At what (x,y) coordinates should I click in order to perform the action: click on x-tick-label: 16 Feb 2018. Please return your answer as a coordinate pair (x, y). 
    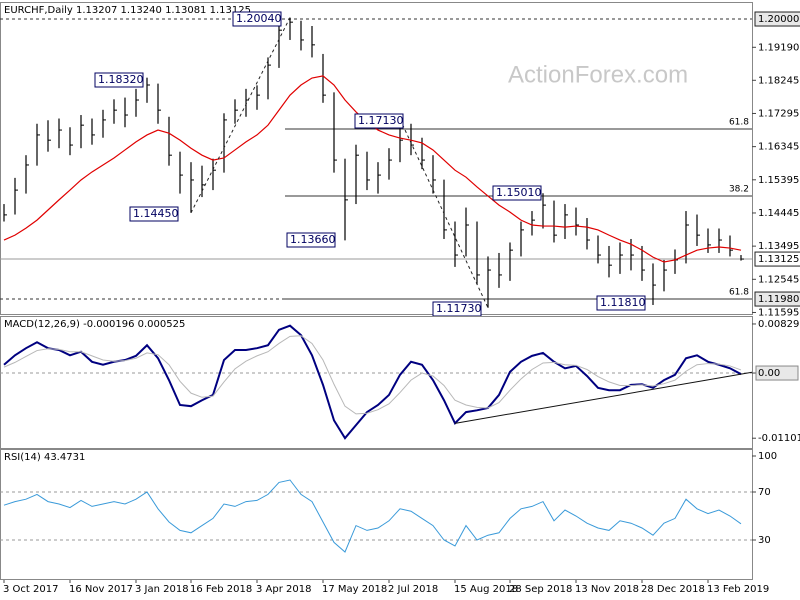
    Looking at the image, I should click on (221, 589).